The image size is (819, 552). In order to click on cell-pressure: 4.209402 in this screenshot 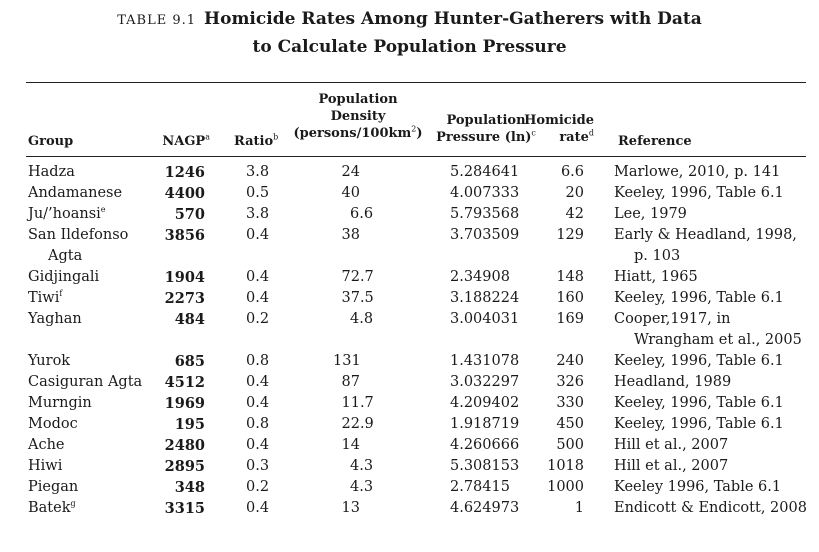, I will do `click(491, 403)`.